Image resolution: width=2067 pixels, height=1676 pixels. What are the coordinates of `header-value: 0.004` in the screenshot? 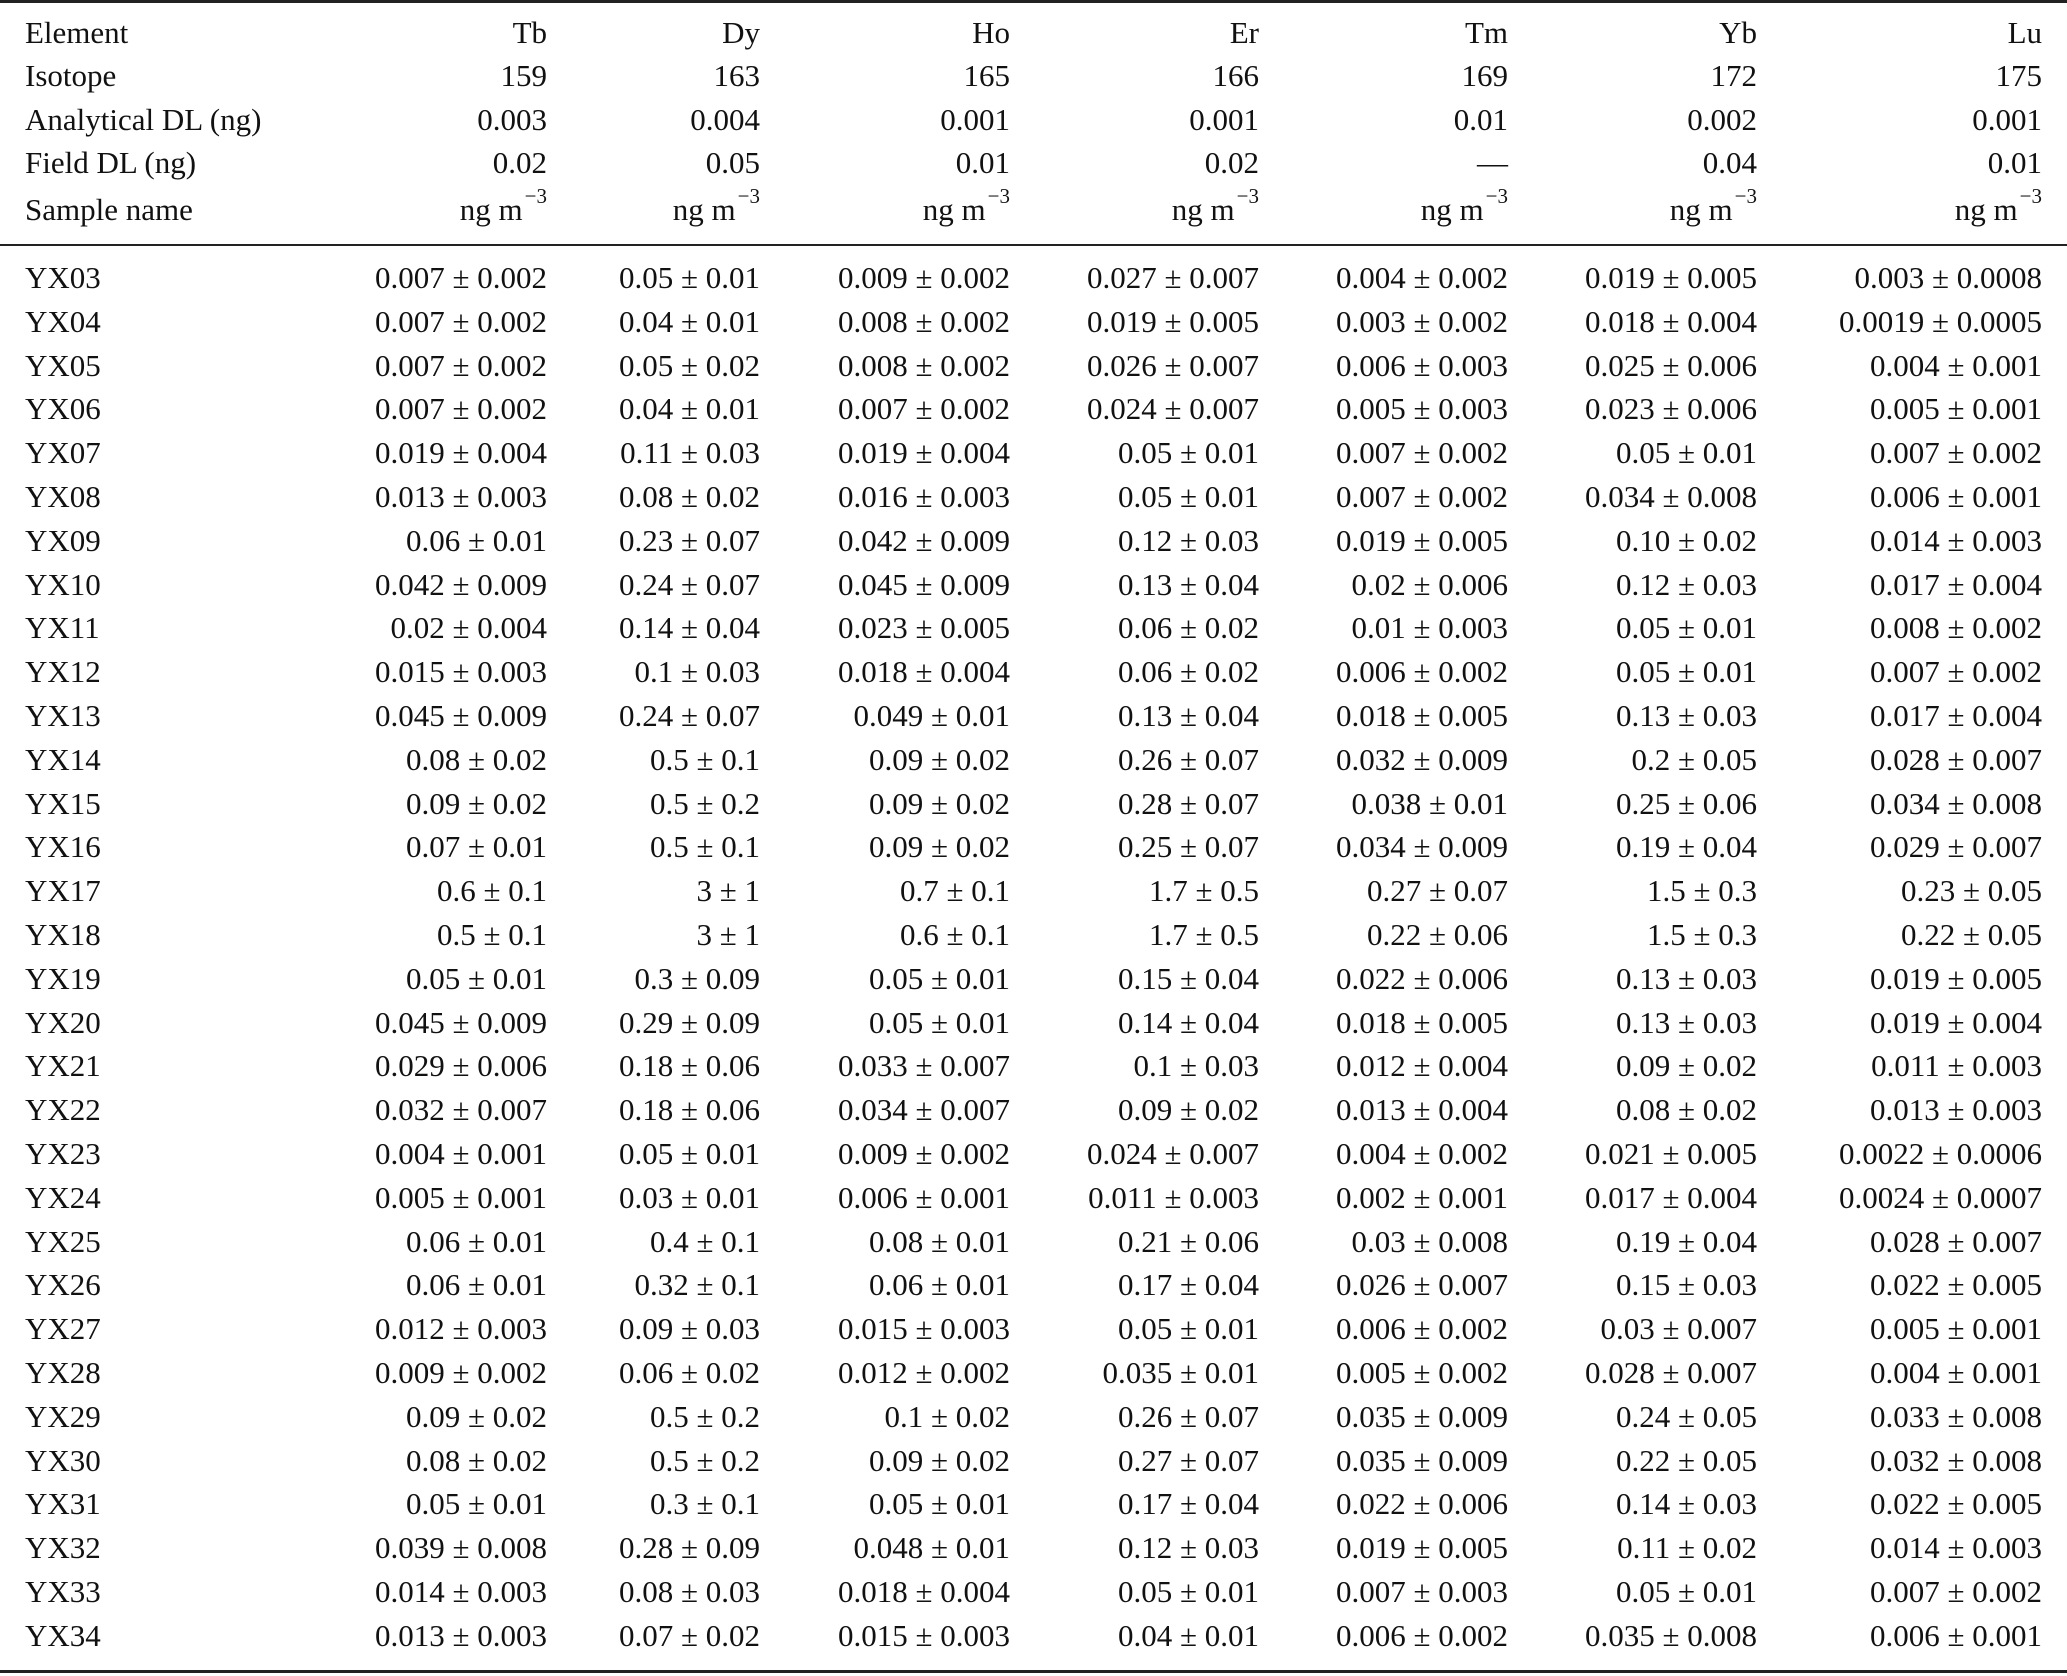 It's located at (725, 119).